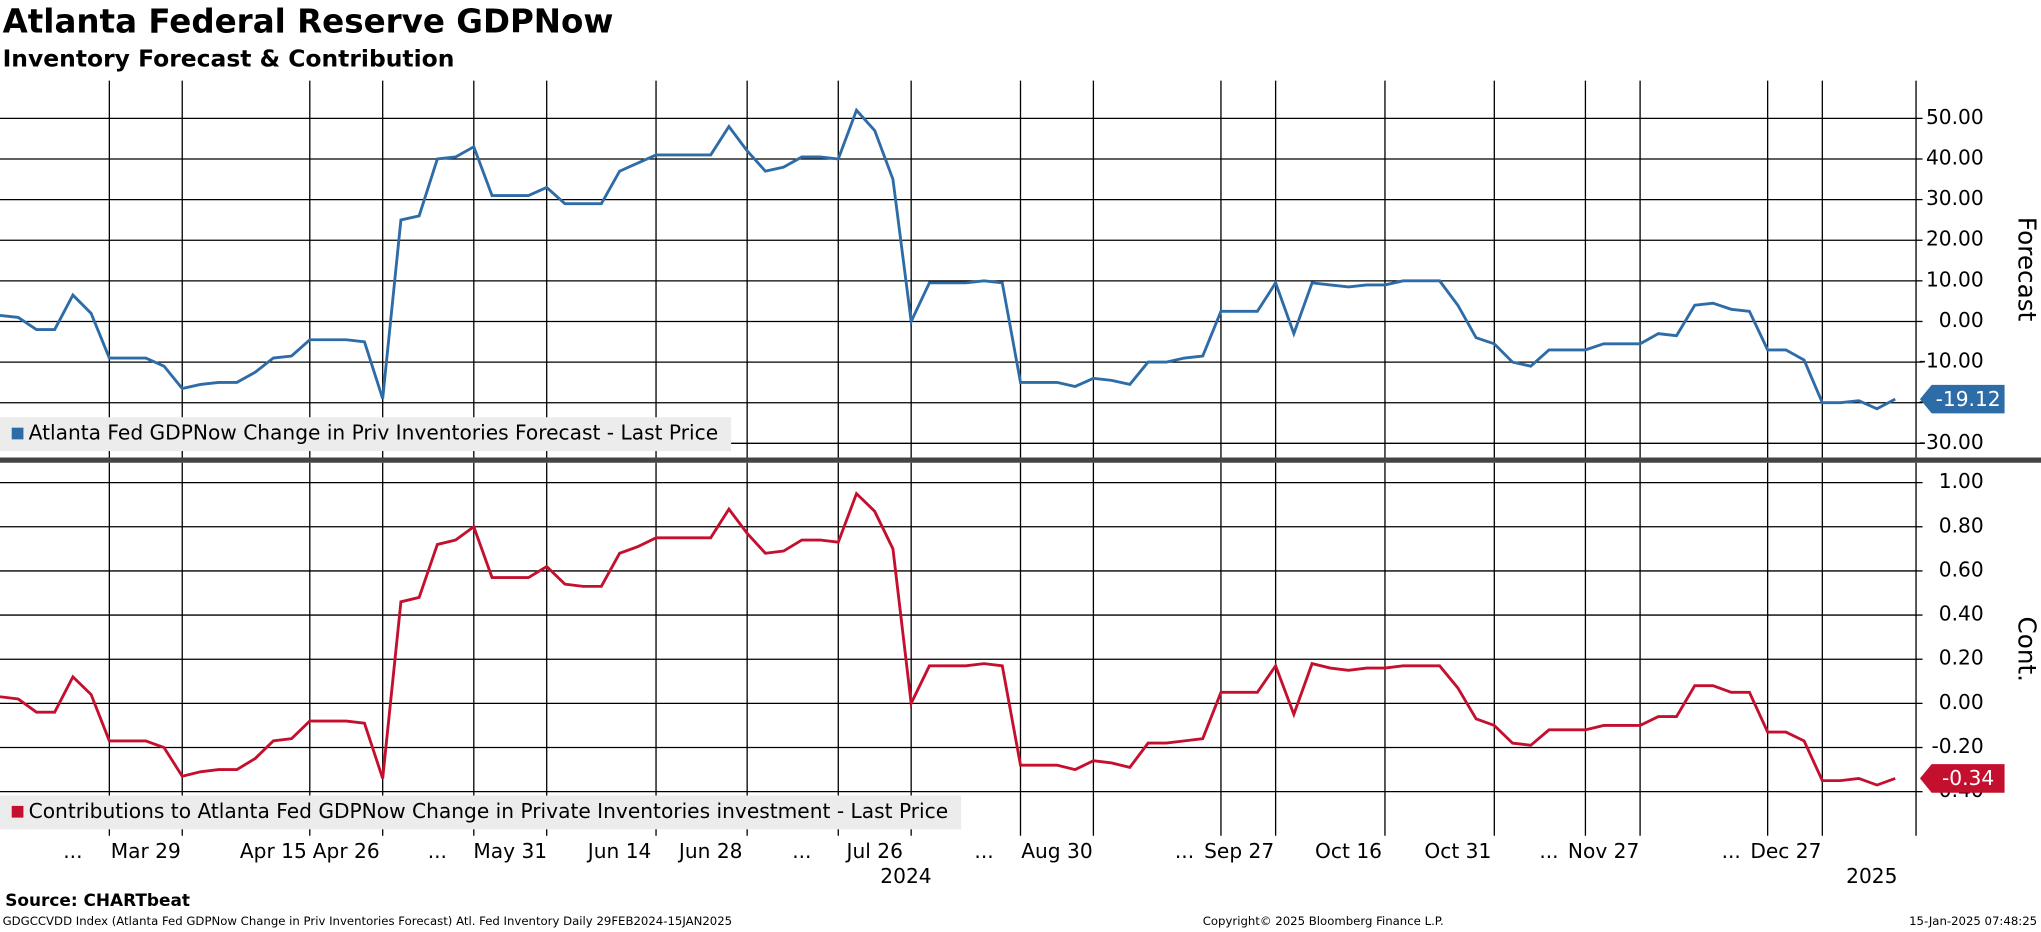 Image resolution: width=2041 pixels, height=932 pixels. What do you see at coordinates (710, 851) in the screenshot?
I see `x-tick-label: Jun 28` at bounding box center [710, 851].